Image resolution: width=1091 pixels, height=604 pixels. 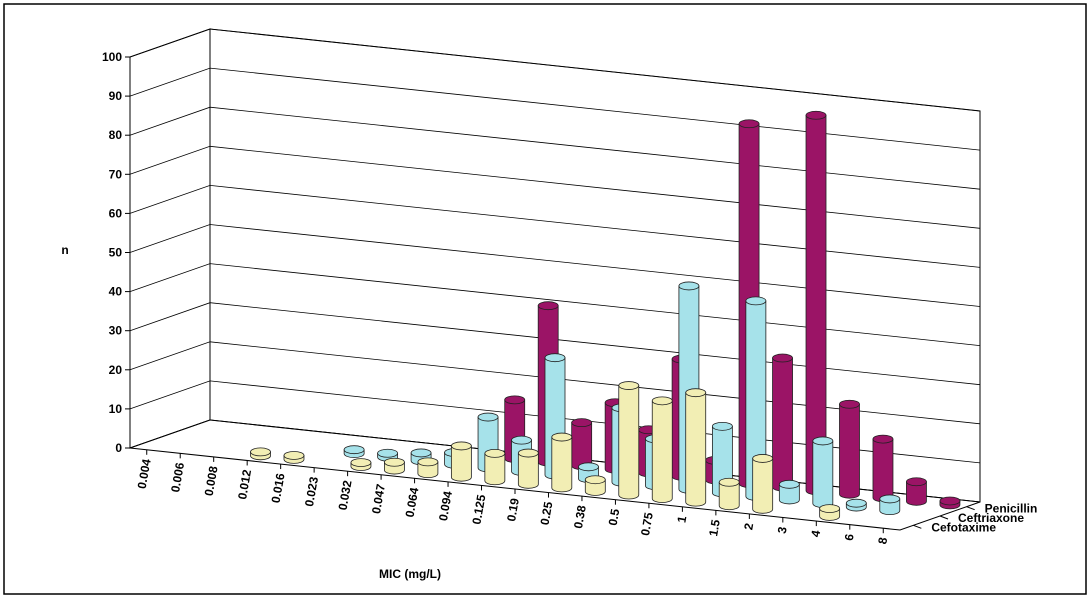 What do you see at coordinates (547, 513) in the screenshot?
I see `x-tick-label: 0.25` at bounding box center [547, 513].